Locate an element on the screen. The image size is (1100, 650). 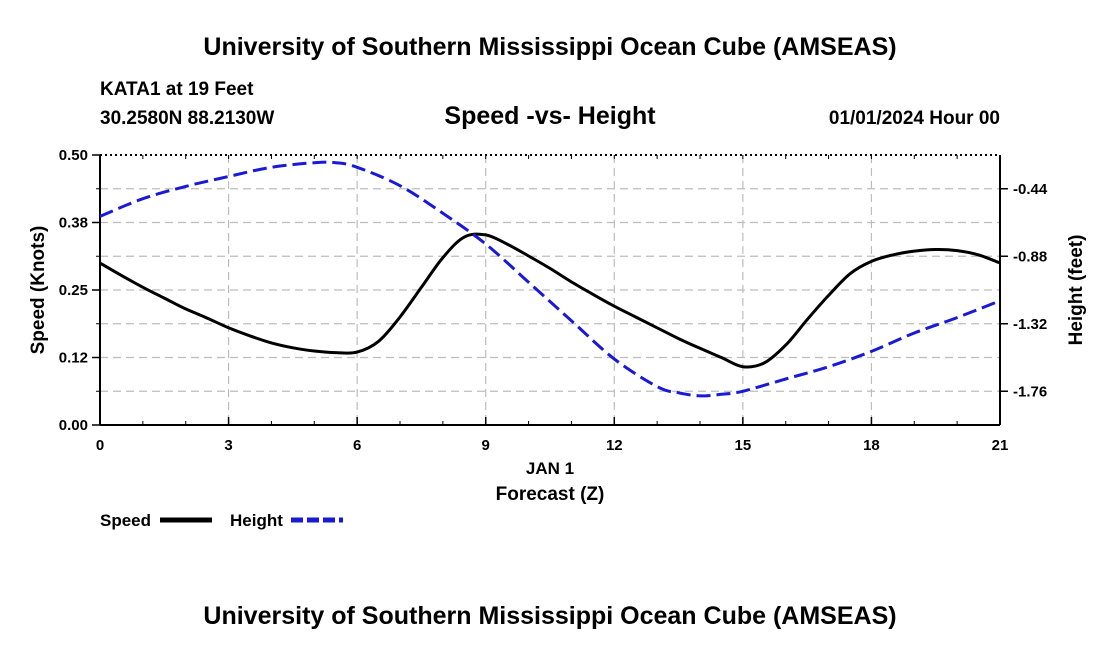
x-tick-label: 9 is located at coordinates (486, 445).